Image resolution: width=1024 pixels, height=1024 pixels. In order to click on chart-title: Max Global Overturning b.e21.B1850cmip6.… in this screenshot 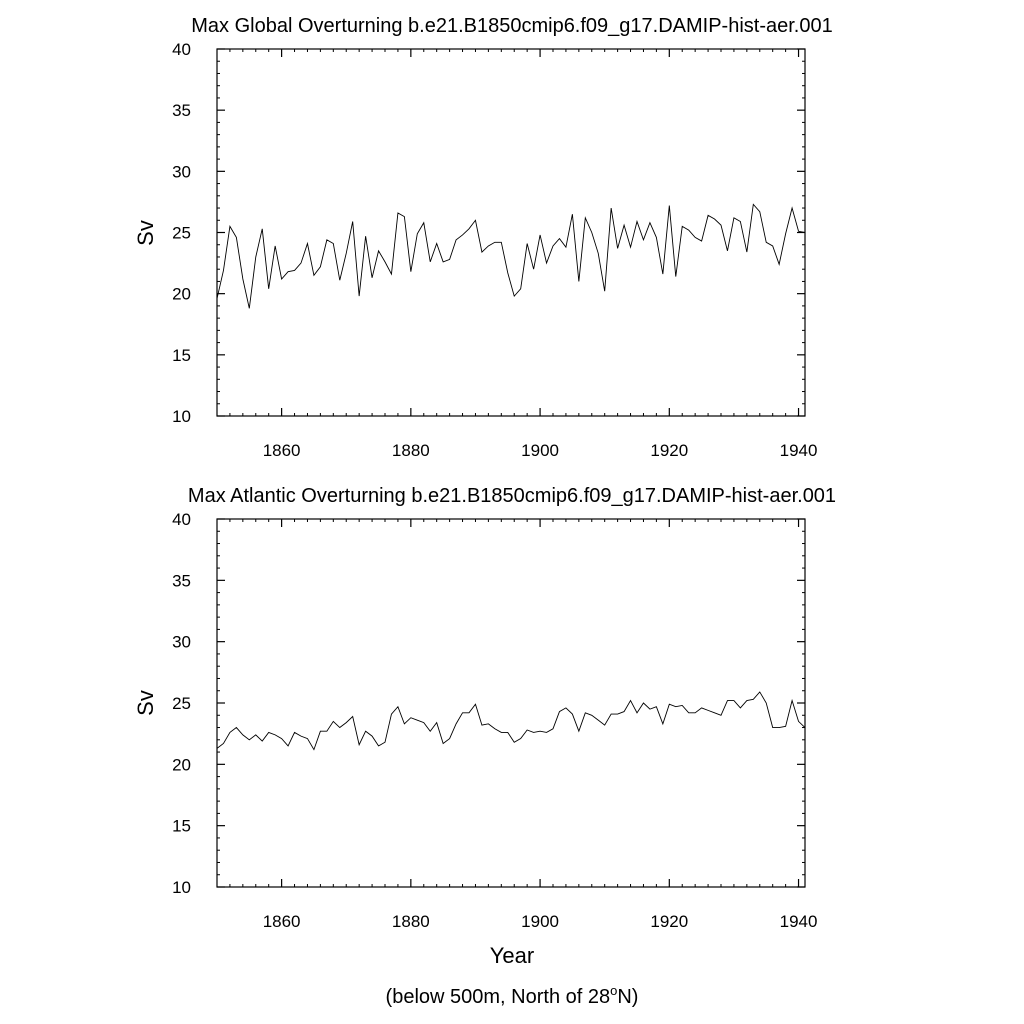, I will do `click(511, 26)`.